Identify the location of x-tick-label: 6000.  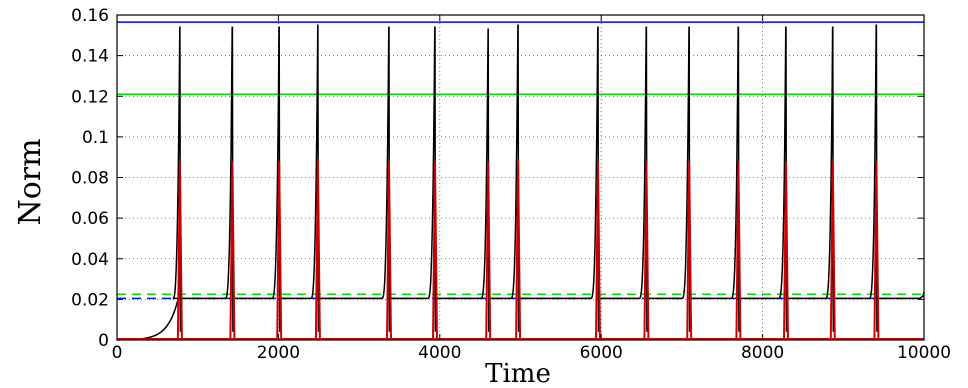
(601, 353).